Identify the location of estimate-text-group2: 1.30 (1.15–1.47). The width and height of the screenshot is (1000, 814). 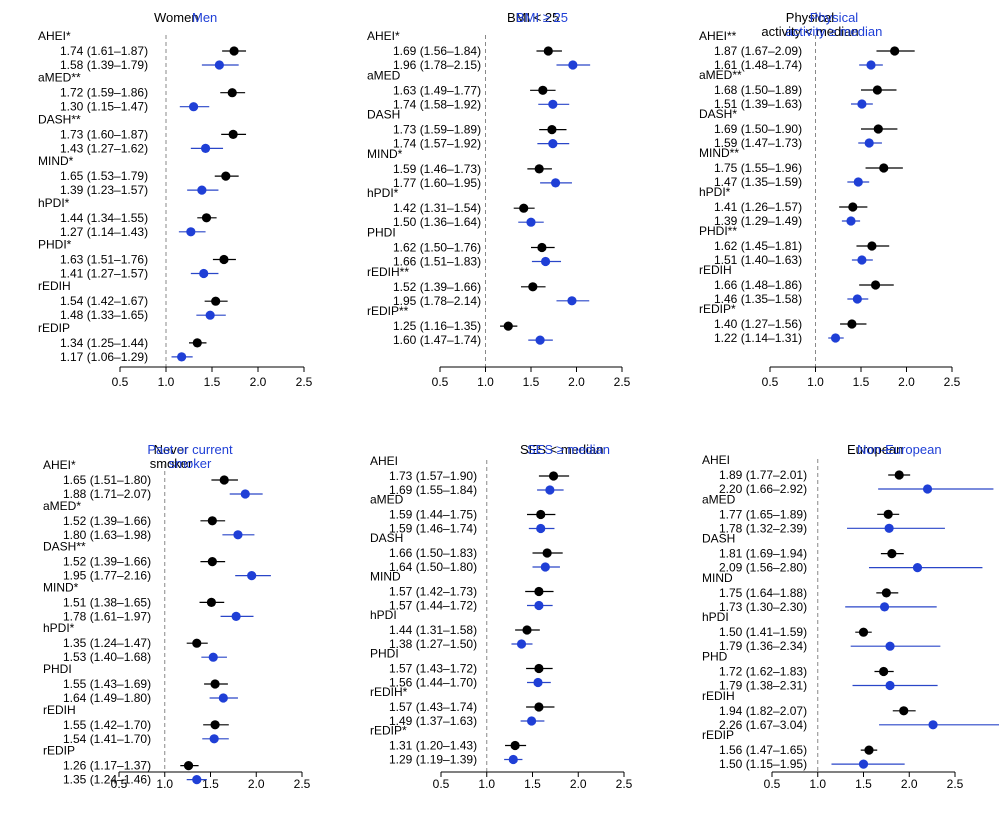
(104, 107).